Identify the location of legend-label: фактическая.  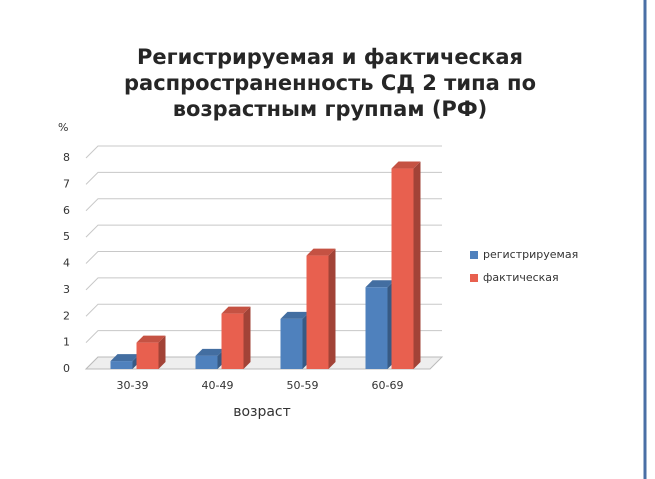
(521, 277).